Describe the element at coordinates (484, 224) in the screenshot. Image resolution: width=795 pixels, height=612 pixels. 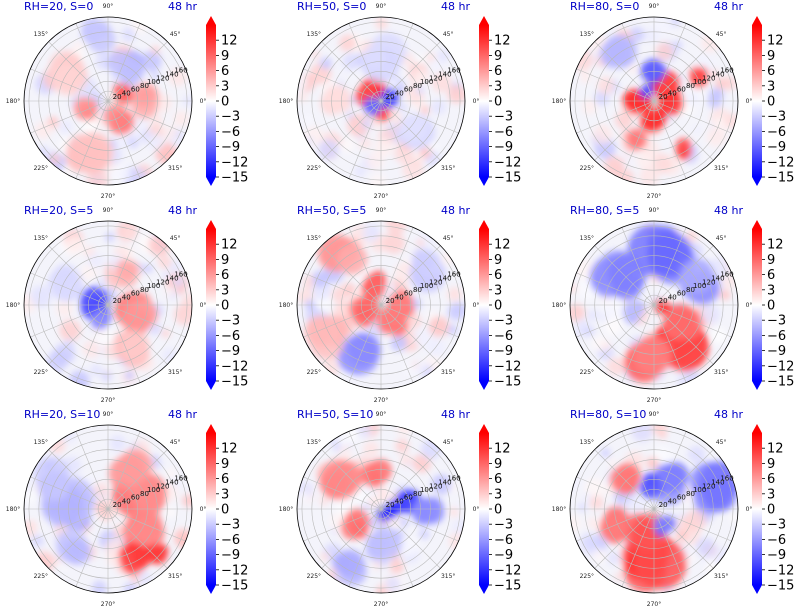
I see `colorbar-extend-max` at that location.